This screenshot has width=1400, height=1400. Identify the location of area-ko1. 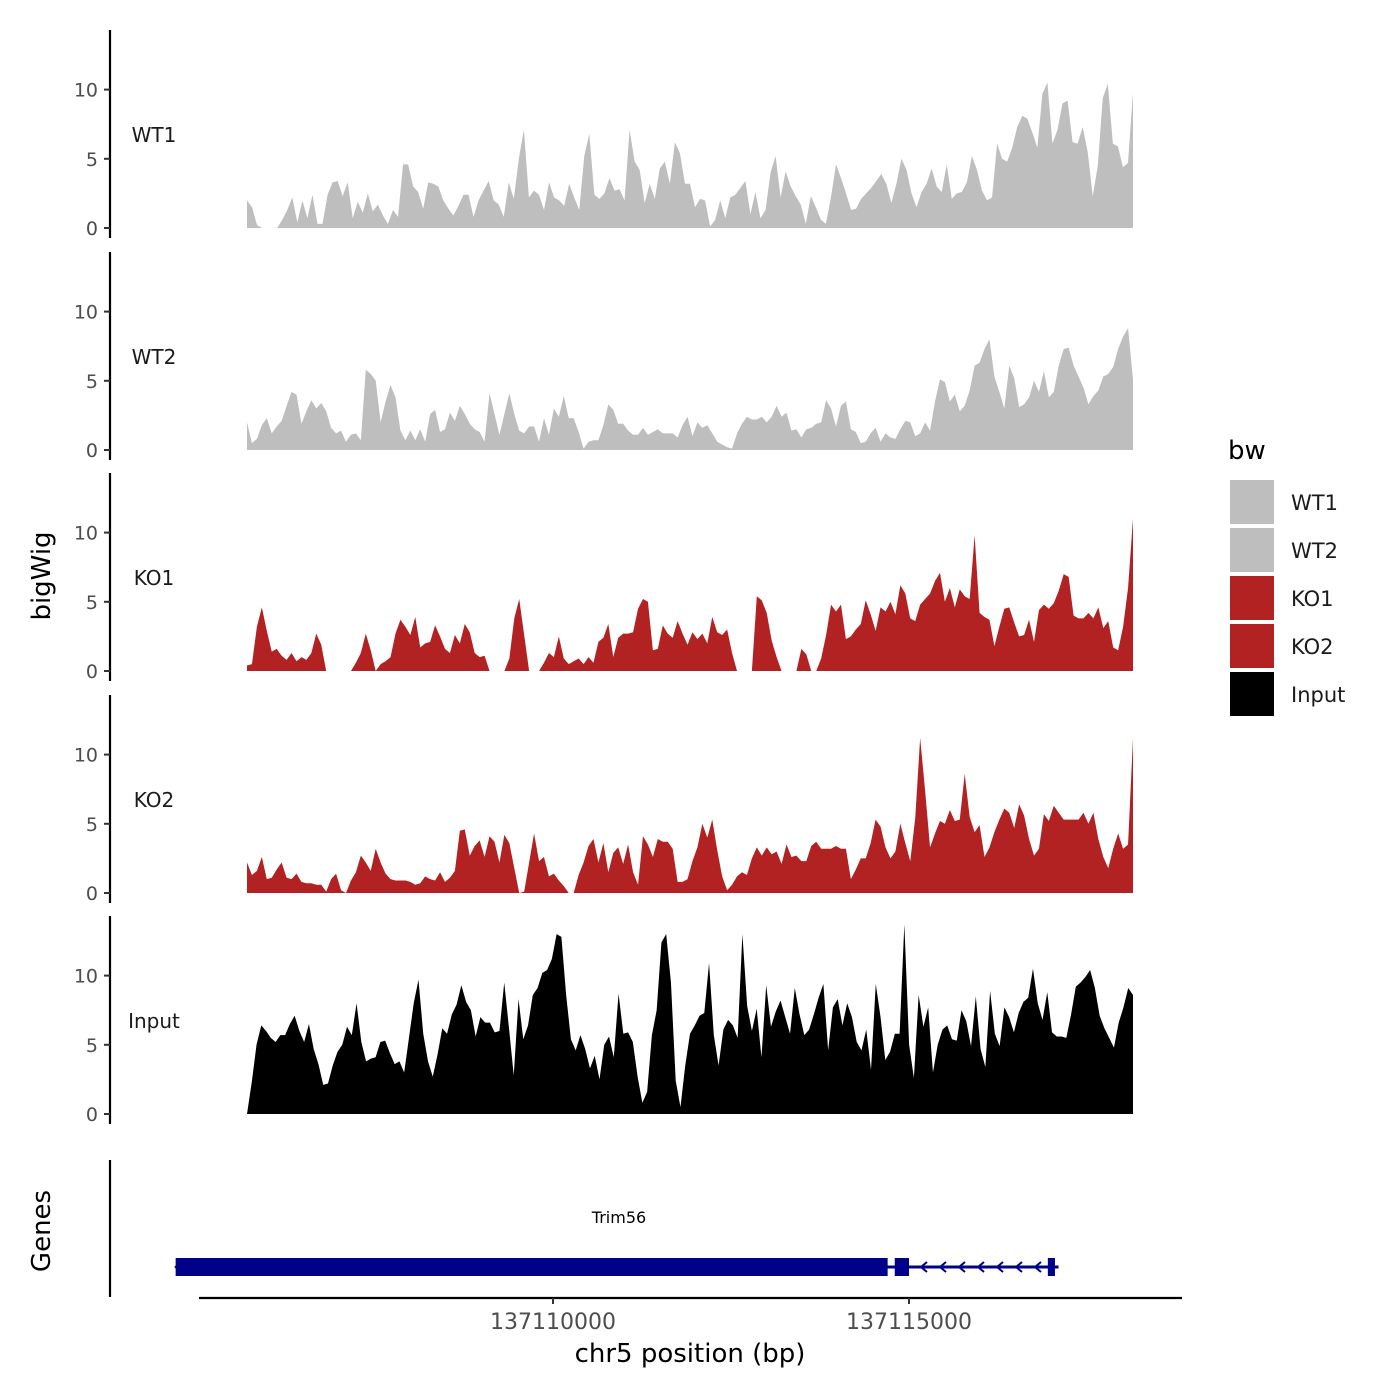
(690, 594).